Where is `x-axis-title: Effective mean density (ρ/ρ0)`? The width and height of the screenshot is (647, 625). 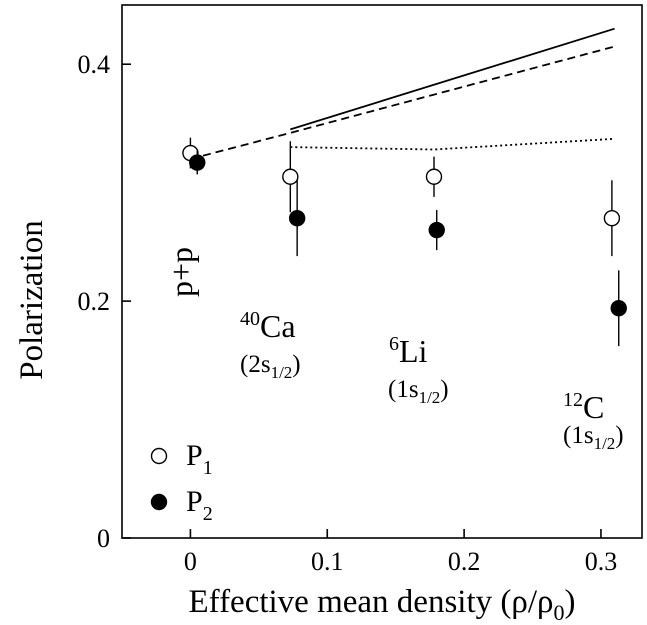
x-axis-title: Effective mean density (ρ/ρ0) is located at coordinates (382, 604).